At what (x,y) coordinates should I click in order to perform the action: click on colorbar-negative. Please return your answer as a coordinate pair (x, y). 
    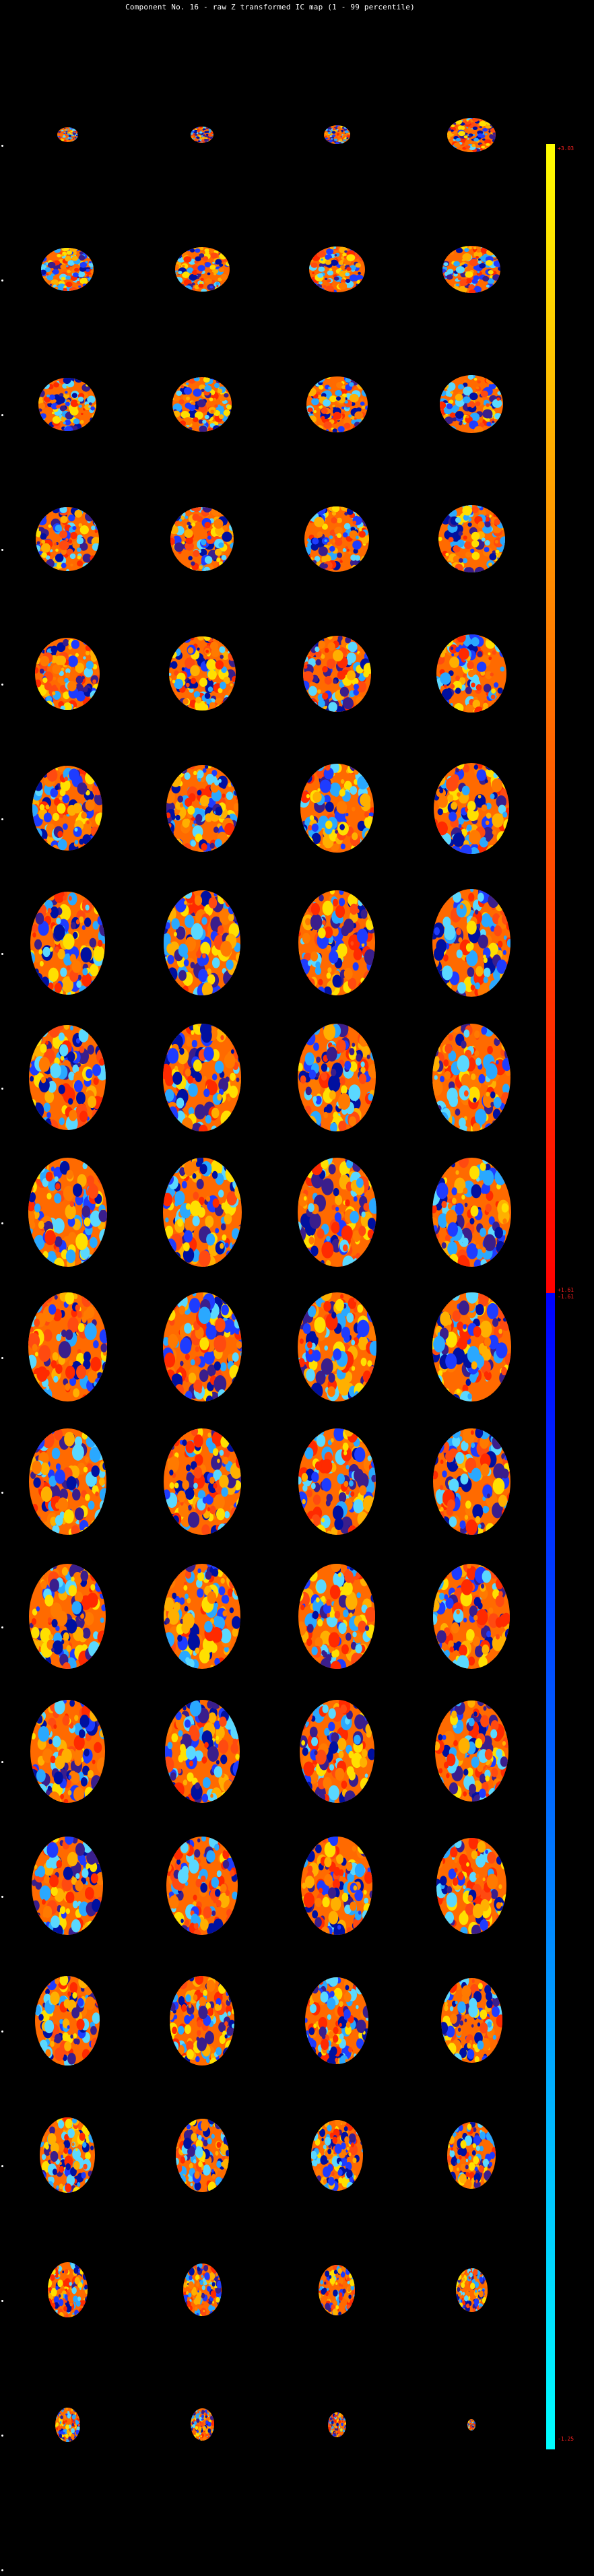
    Looking at the image, I should click on (550, 1871).